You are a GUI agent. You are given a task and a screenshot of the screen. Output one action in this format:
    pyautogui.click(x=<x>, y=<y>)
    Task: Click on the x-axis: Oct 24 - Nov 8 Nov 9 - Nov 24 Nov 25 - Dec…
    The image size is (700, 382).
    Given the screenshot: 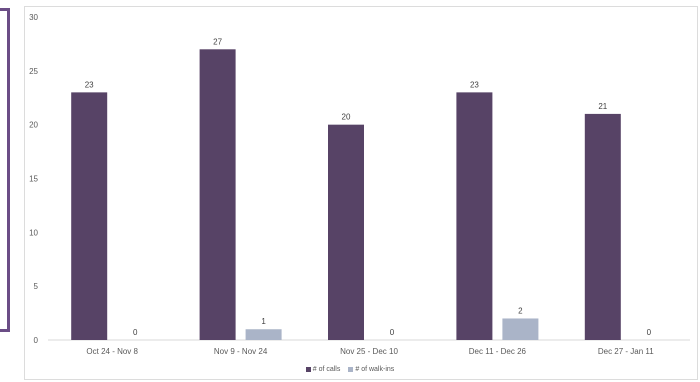 What is the action you would take?
    pyautogui.click(x=370, y=351)
    